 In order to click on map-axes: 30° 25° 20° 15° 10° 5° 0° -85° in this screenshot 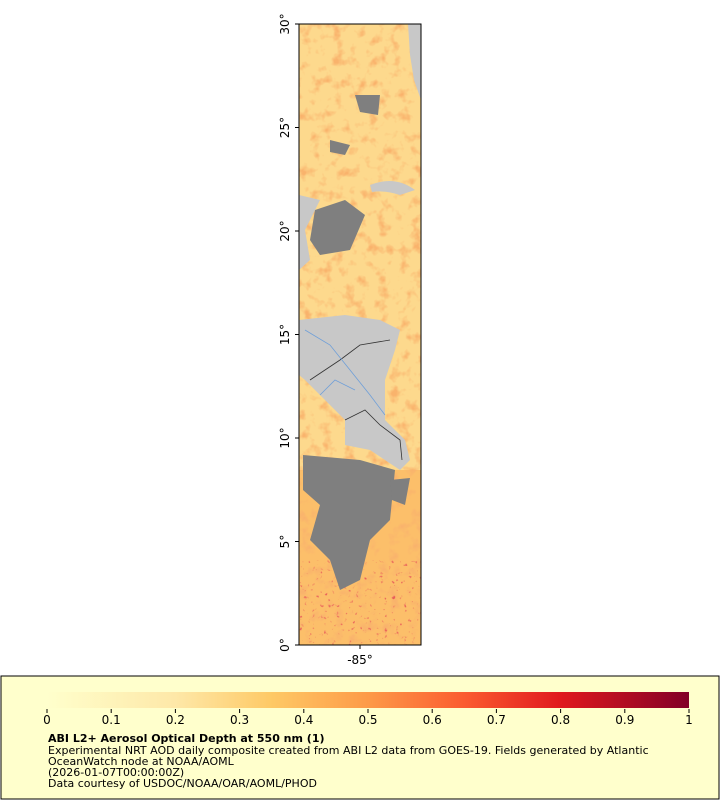, I will do `click(325, 340)`.